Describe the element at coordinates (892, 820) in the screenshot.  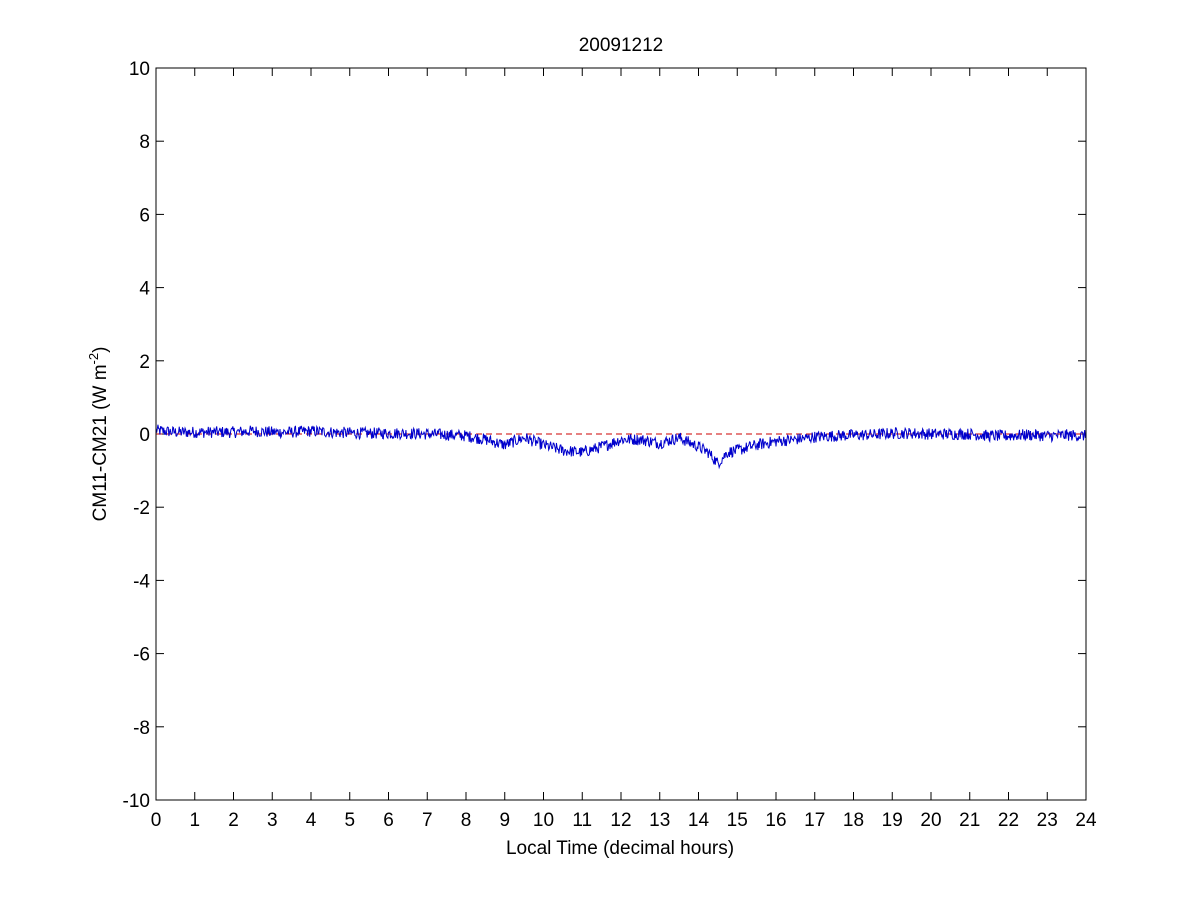
I see `x-tick-label: 19` at that location.